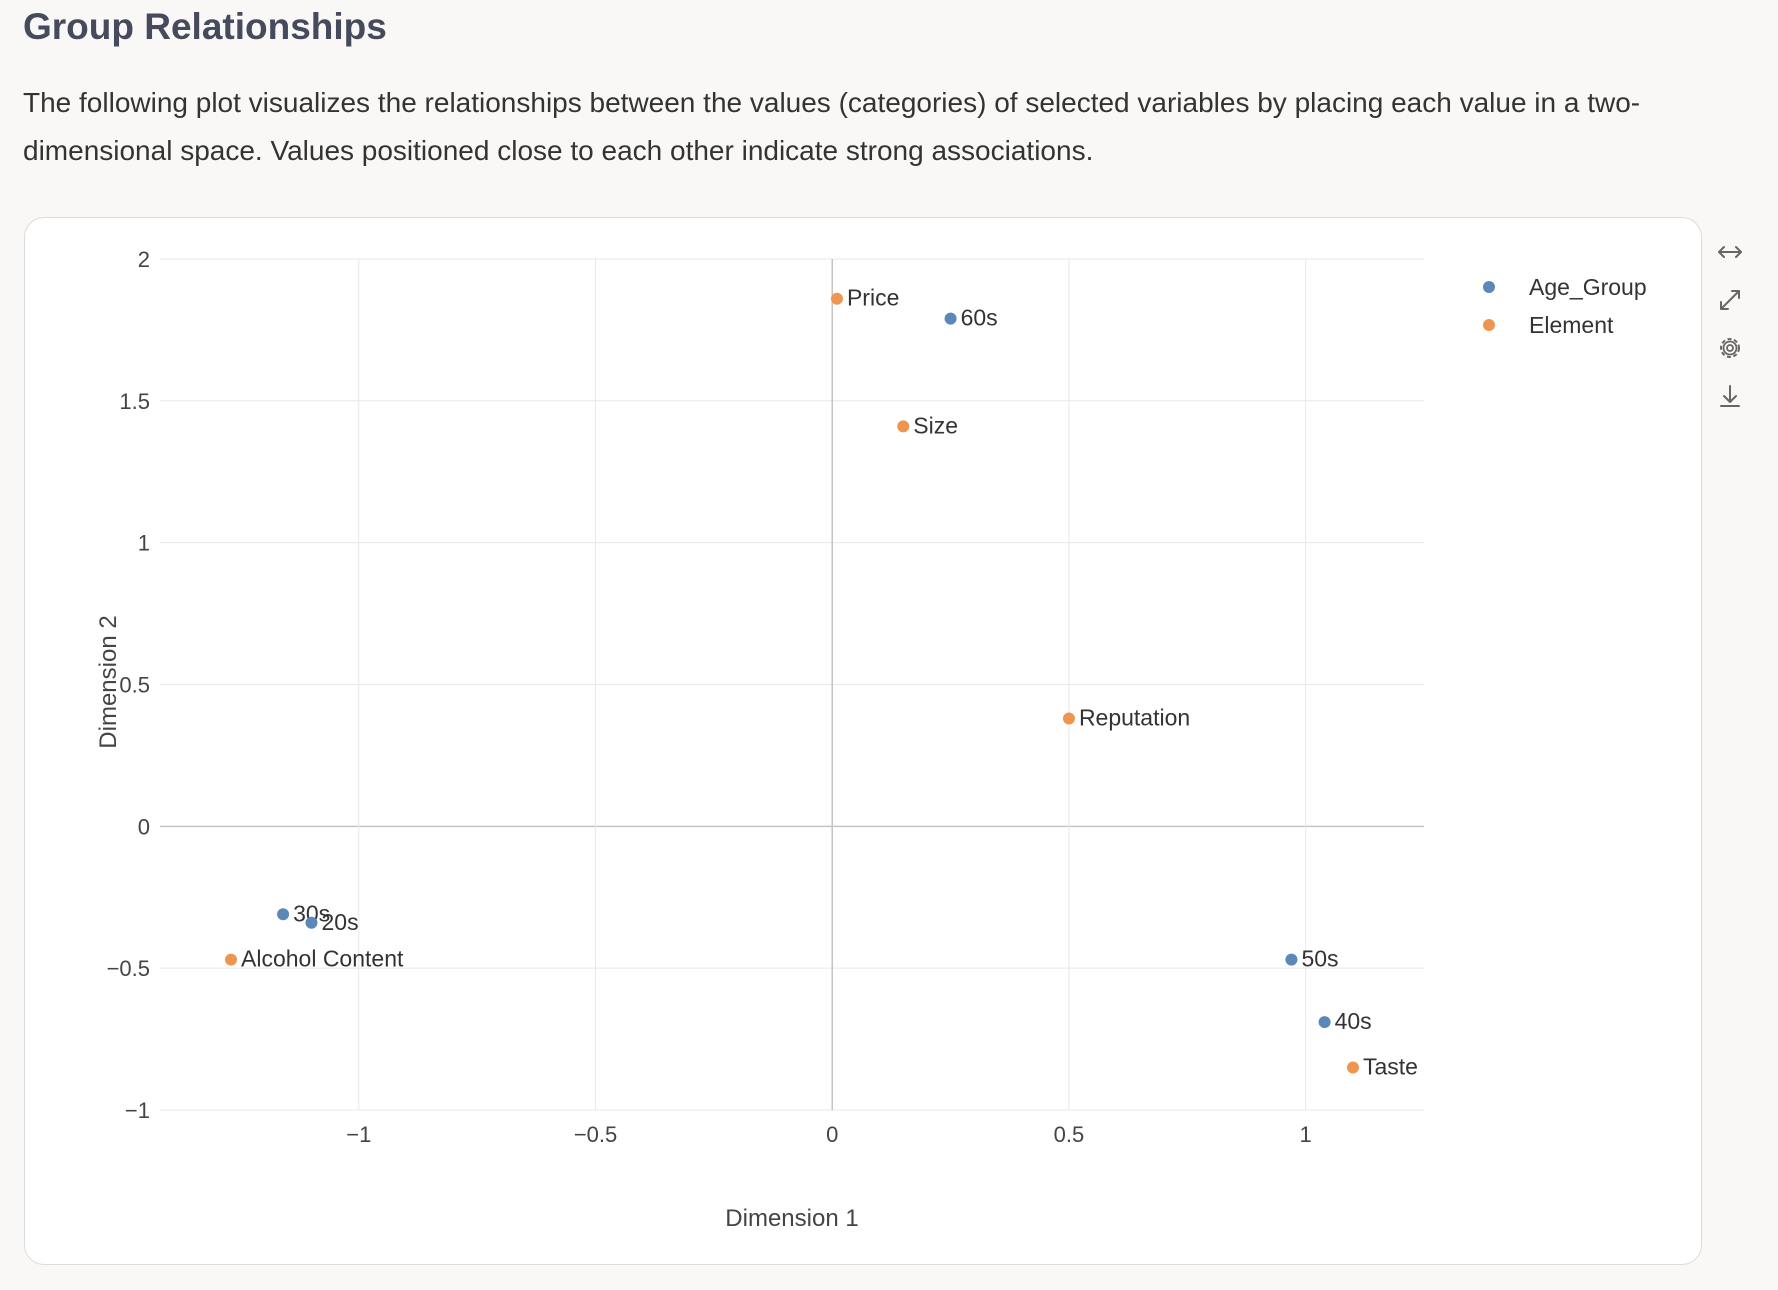 This screenshot has height=1290, width=1778. What do you see at coordinates (137, 1110) in the screenshot?
I see `y-tick-label: −1` at bounding box center [137, 1110].